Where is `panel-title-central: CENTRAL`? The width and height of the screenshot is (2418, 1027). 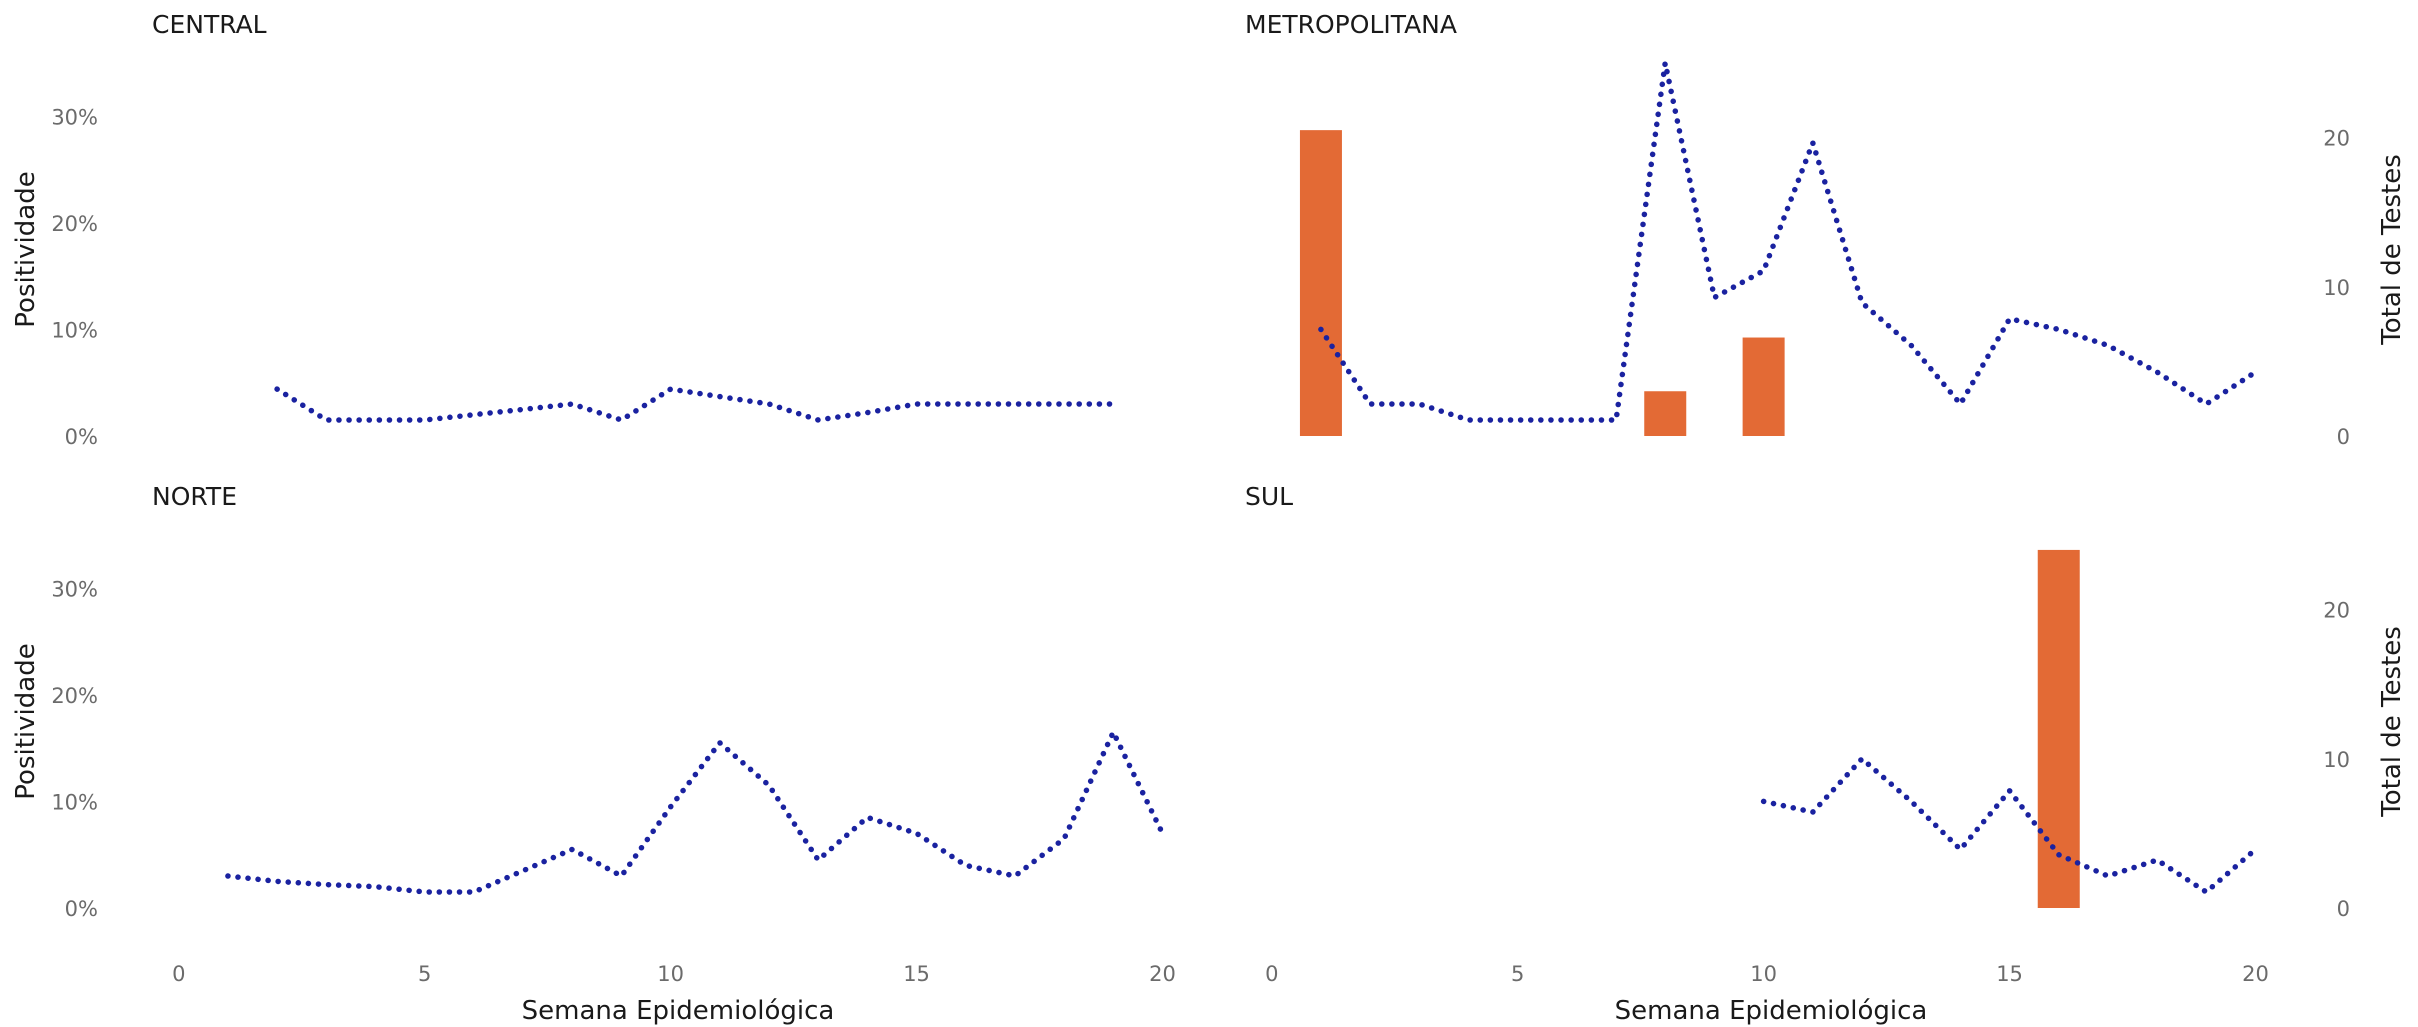 panel-title-central: CENTRAL is located at coordinates (209, 24).